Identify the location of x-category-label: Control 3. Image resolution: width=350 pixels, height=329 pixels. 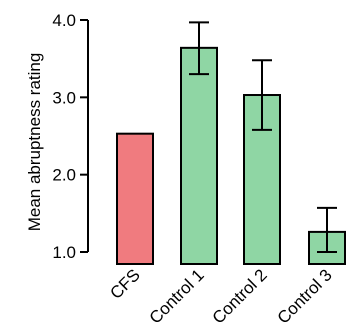
(305, 296).